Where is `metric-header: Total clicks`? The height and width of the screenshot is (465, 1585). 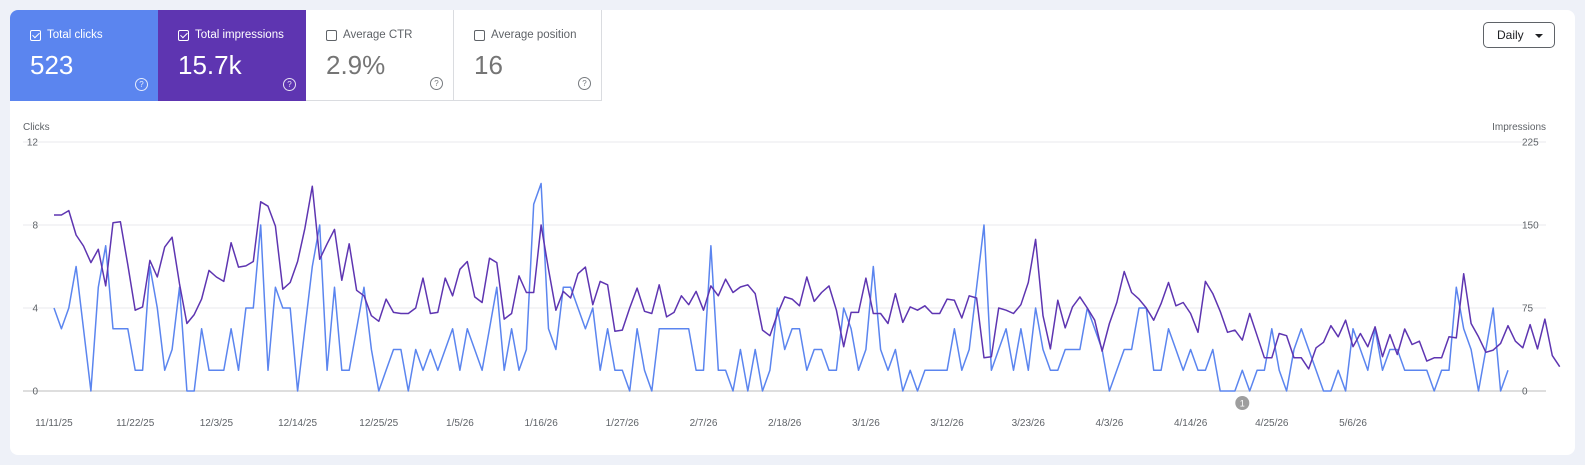 metric-header: Total clicks is located at coordinates (66, 35).